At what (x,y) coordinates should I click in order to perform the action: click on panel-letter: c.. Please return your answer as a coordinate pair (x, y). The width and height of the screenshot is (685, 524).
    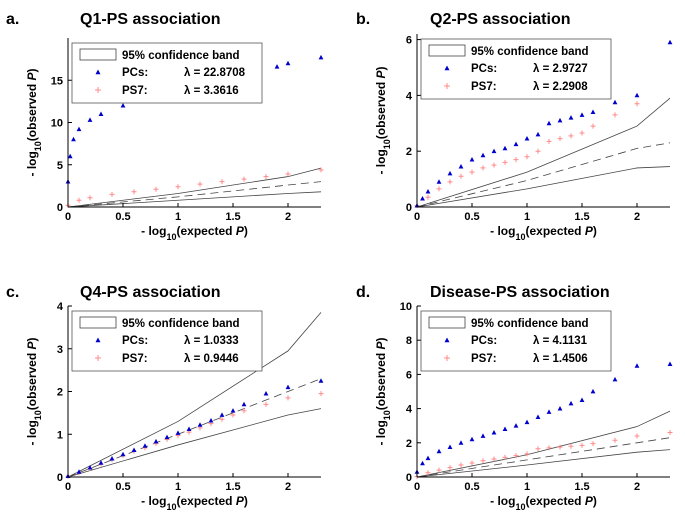
    Looking at the image, I should click on (12, 292).